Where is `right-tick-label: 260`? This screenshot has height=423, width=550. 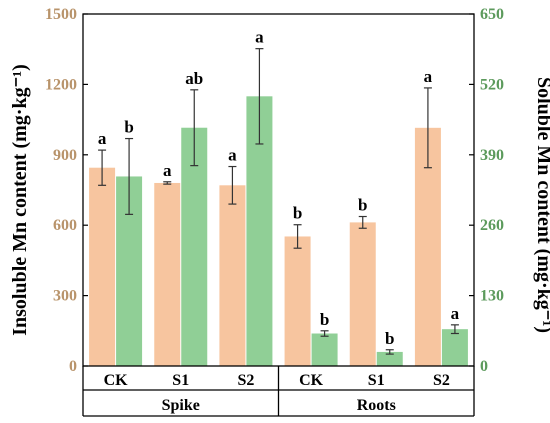 right-tick-label: 260 is located at coordinates (492, 225).